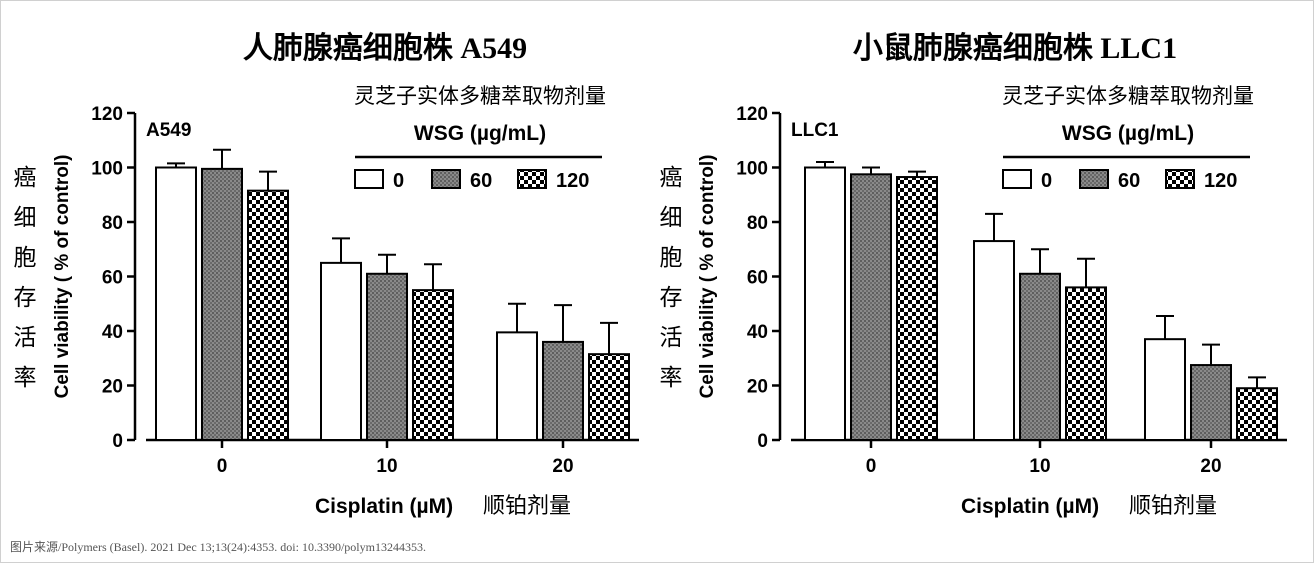 This screenshot has height=563, width=1314. What do you see at coordinates (168, 130) in the screenshot?
I see `panel-label: A549` at bounding box center [168, 130].